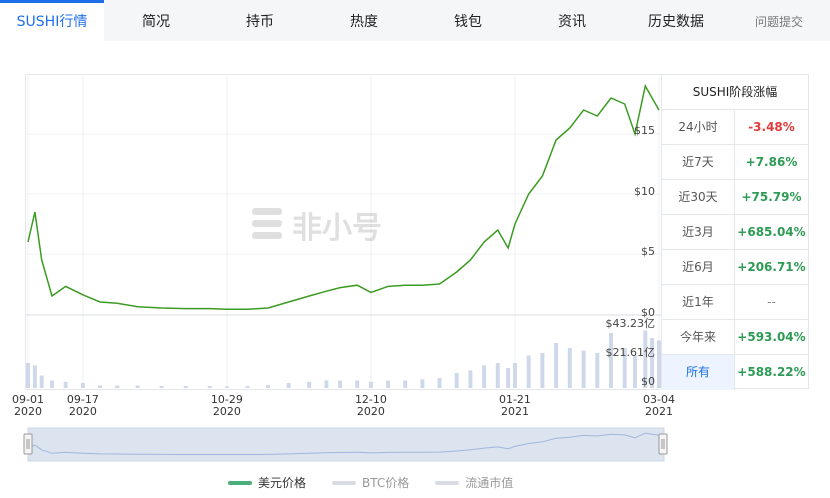 This screenshot has height=498, width=830. I want to click on x-tick-year-label: 2021, so click(659, 411).